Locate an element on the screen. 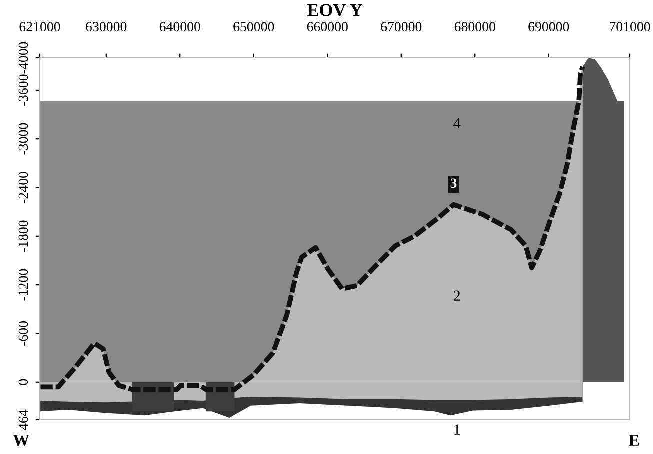 The width and height of the screenshot is (653, 454). x-tick-label: 621000 is located at coordinates (40, 27).